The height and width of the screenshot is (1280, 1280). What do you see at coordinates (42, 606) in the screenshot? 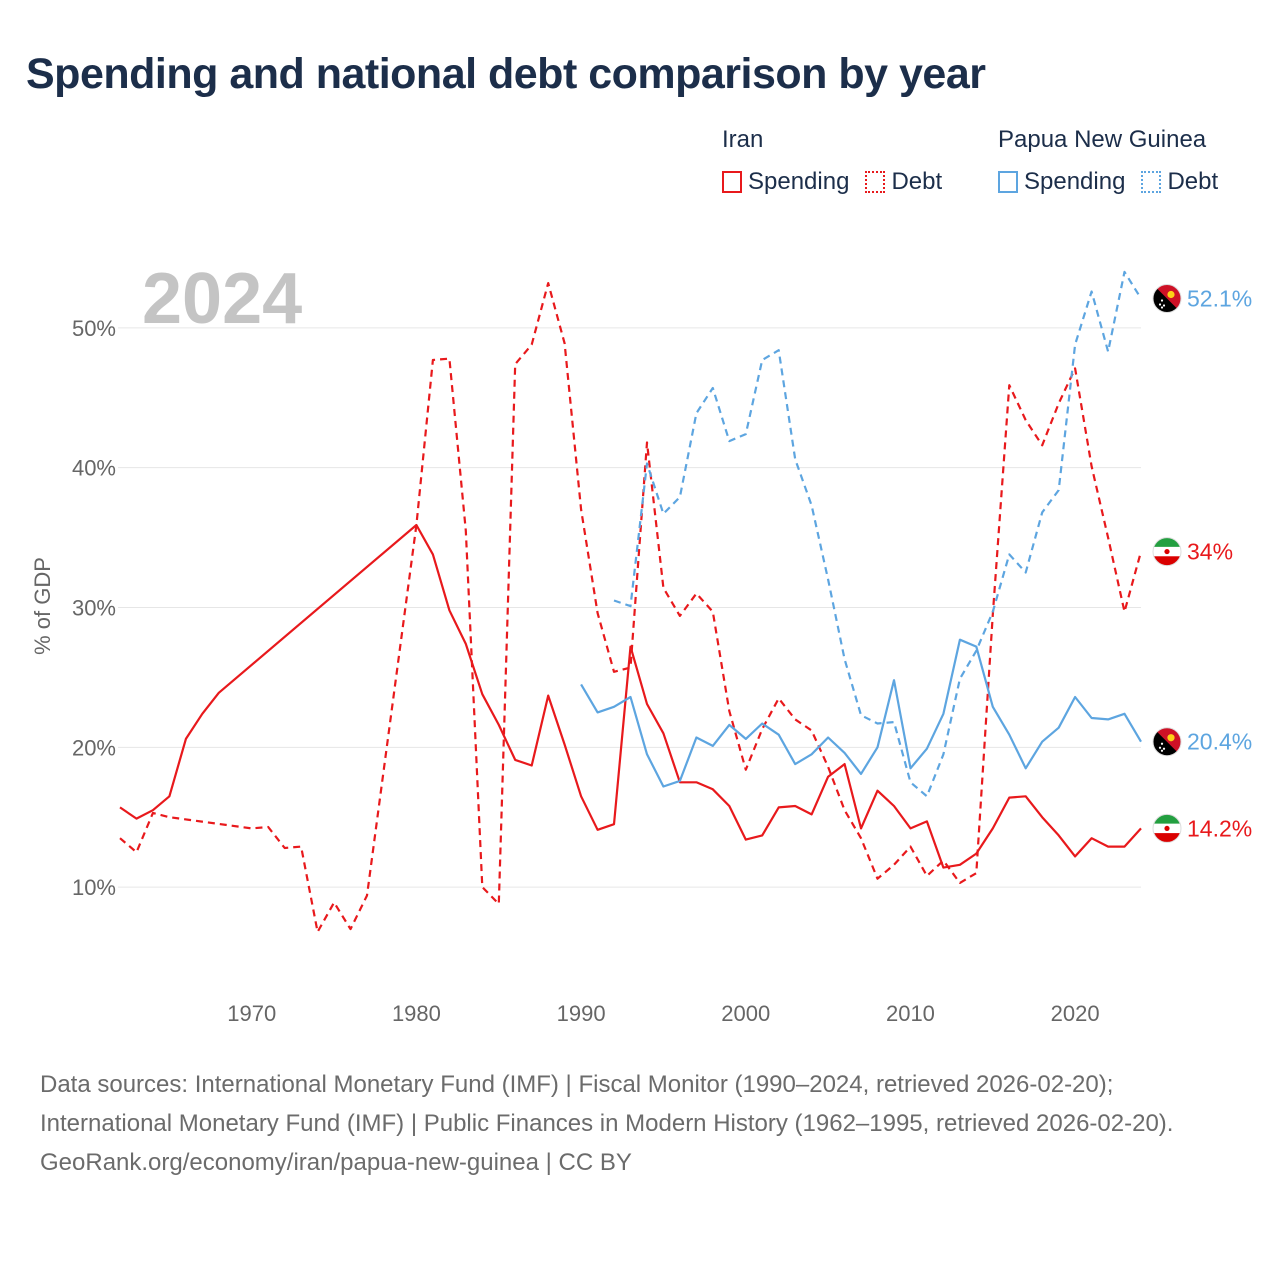
I see `y-axis-label: % of GDP` at bounding box center [42, 606].